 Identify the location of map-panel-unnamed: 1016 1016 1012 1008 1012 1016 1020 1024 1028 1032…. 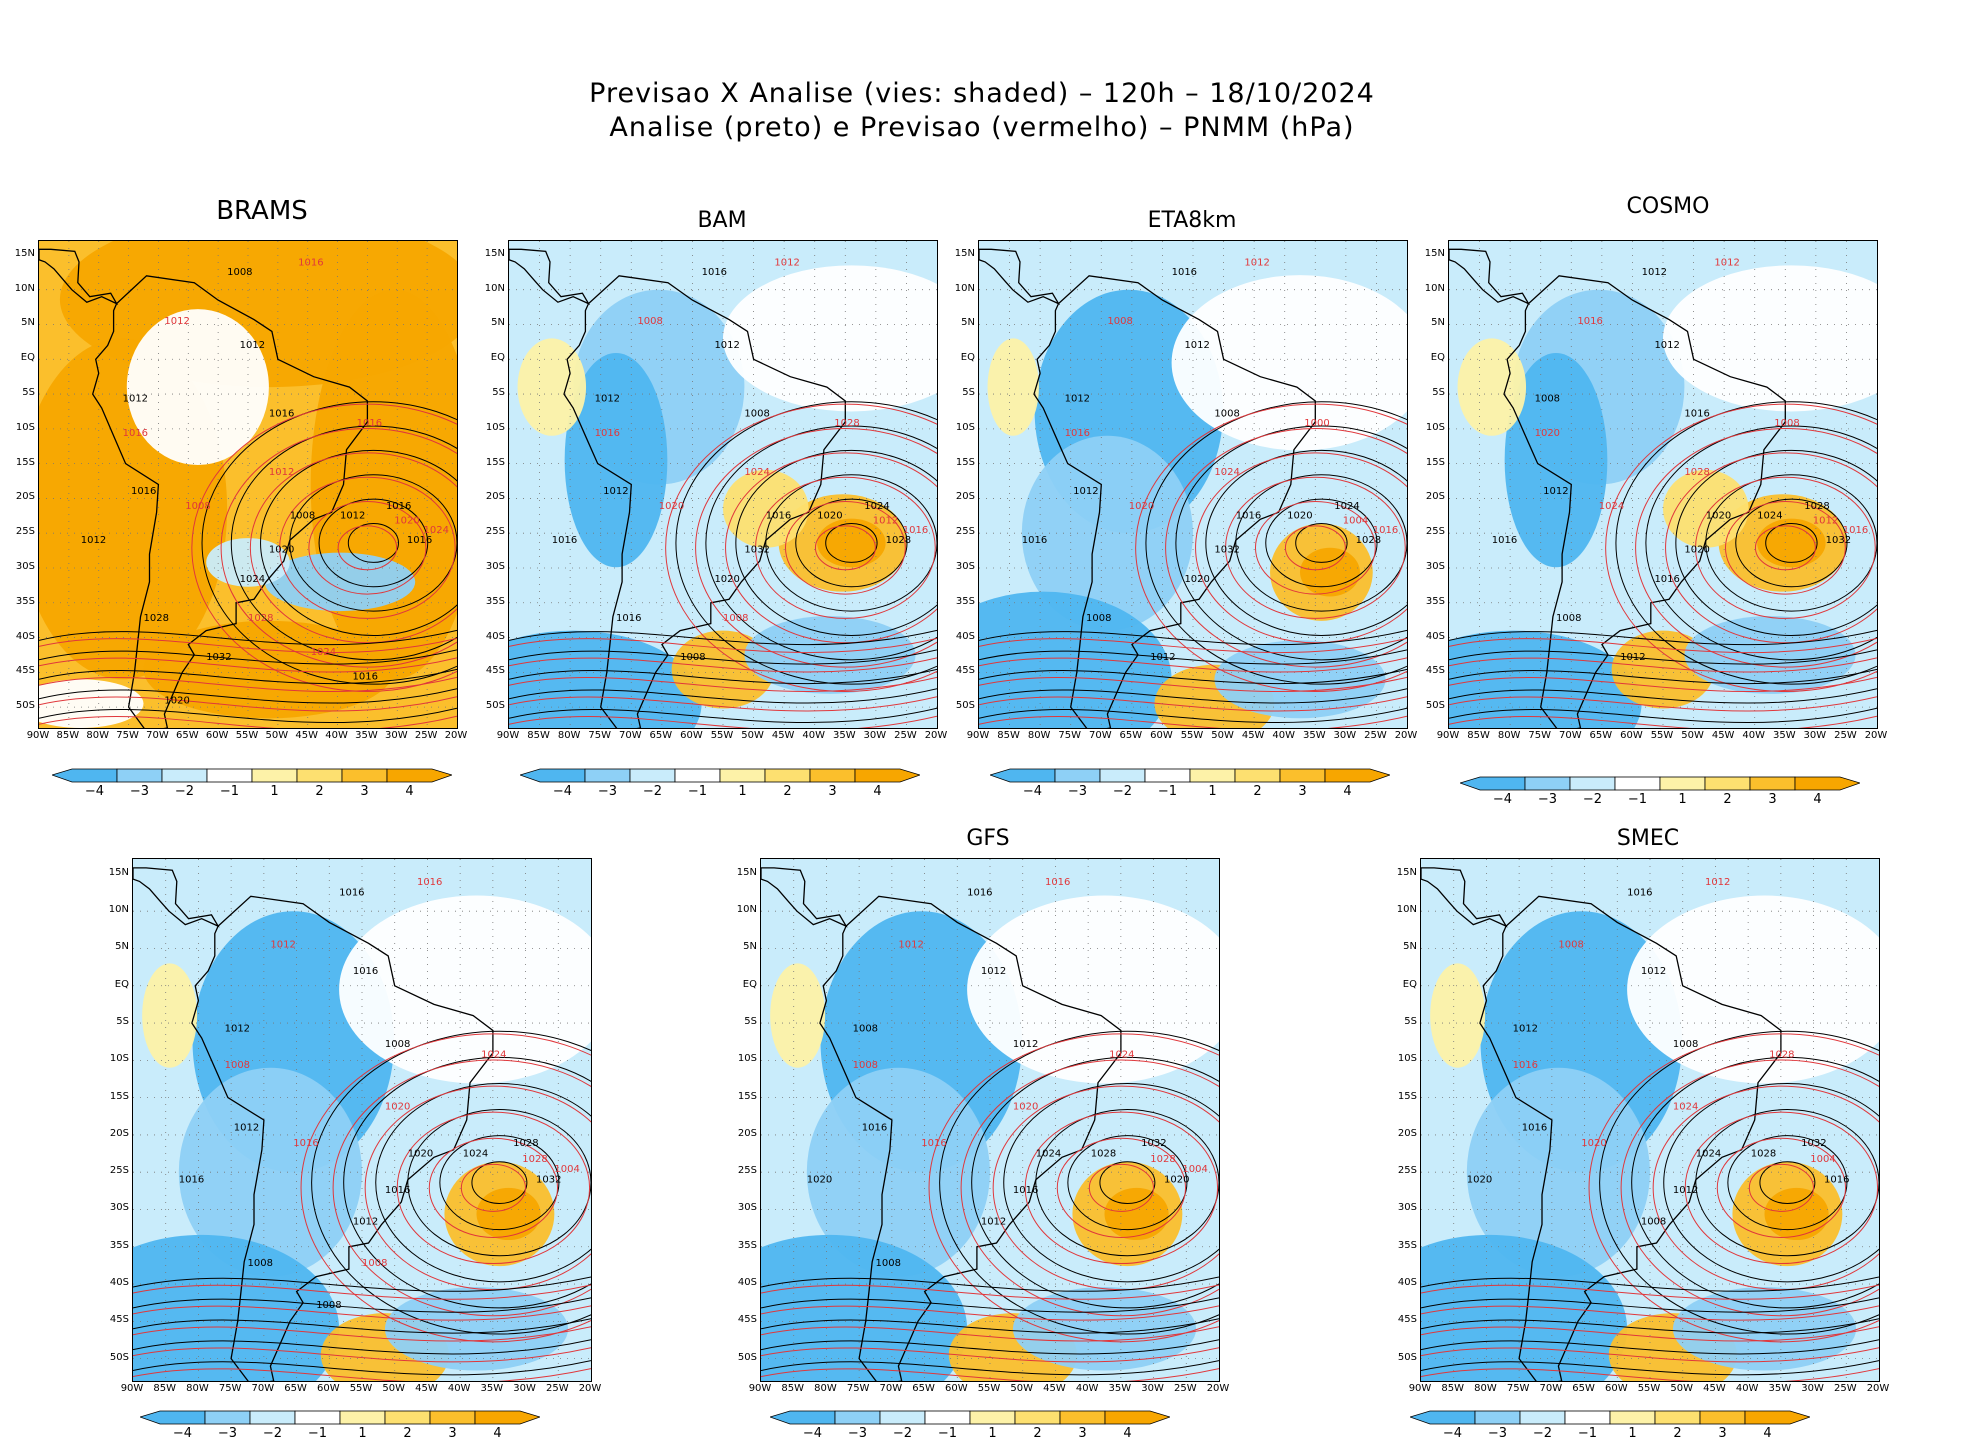
(362, 1120).